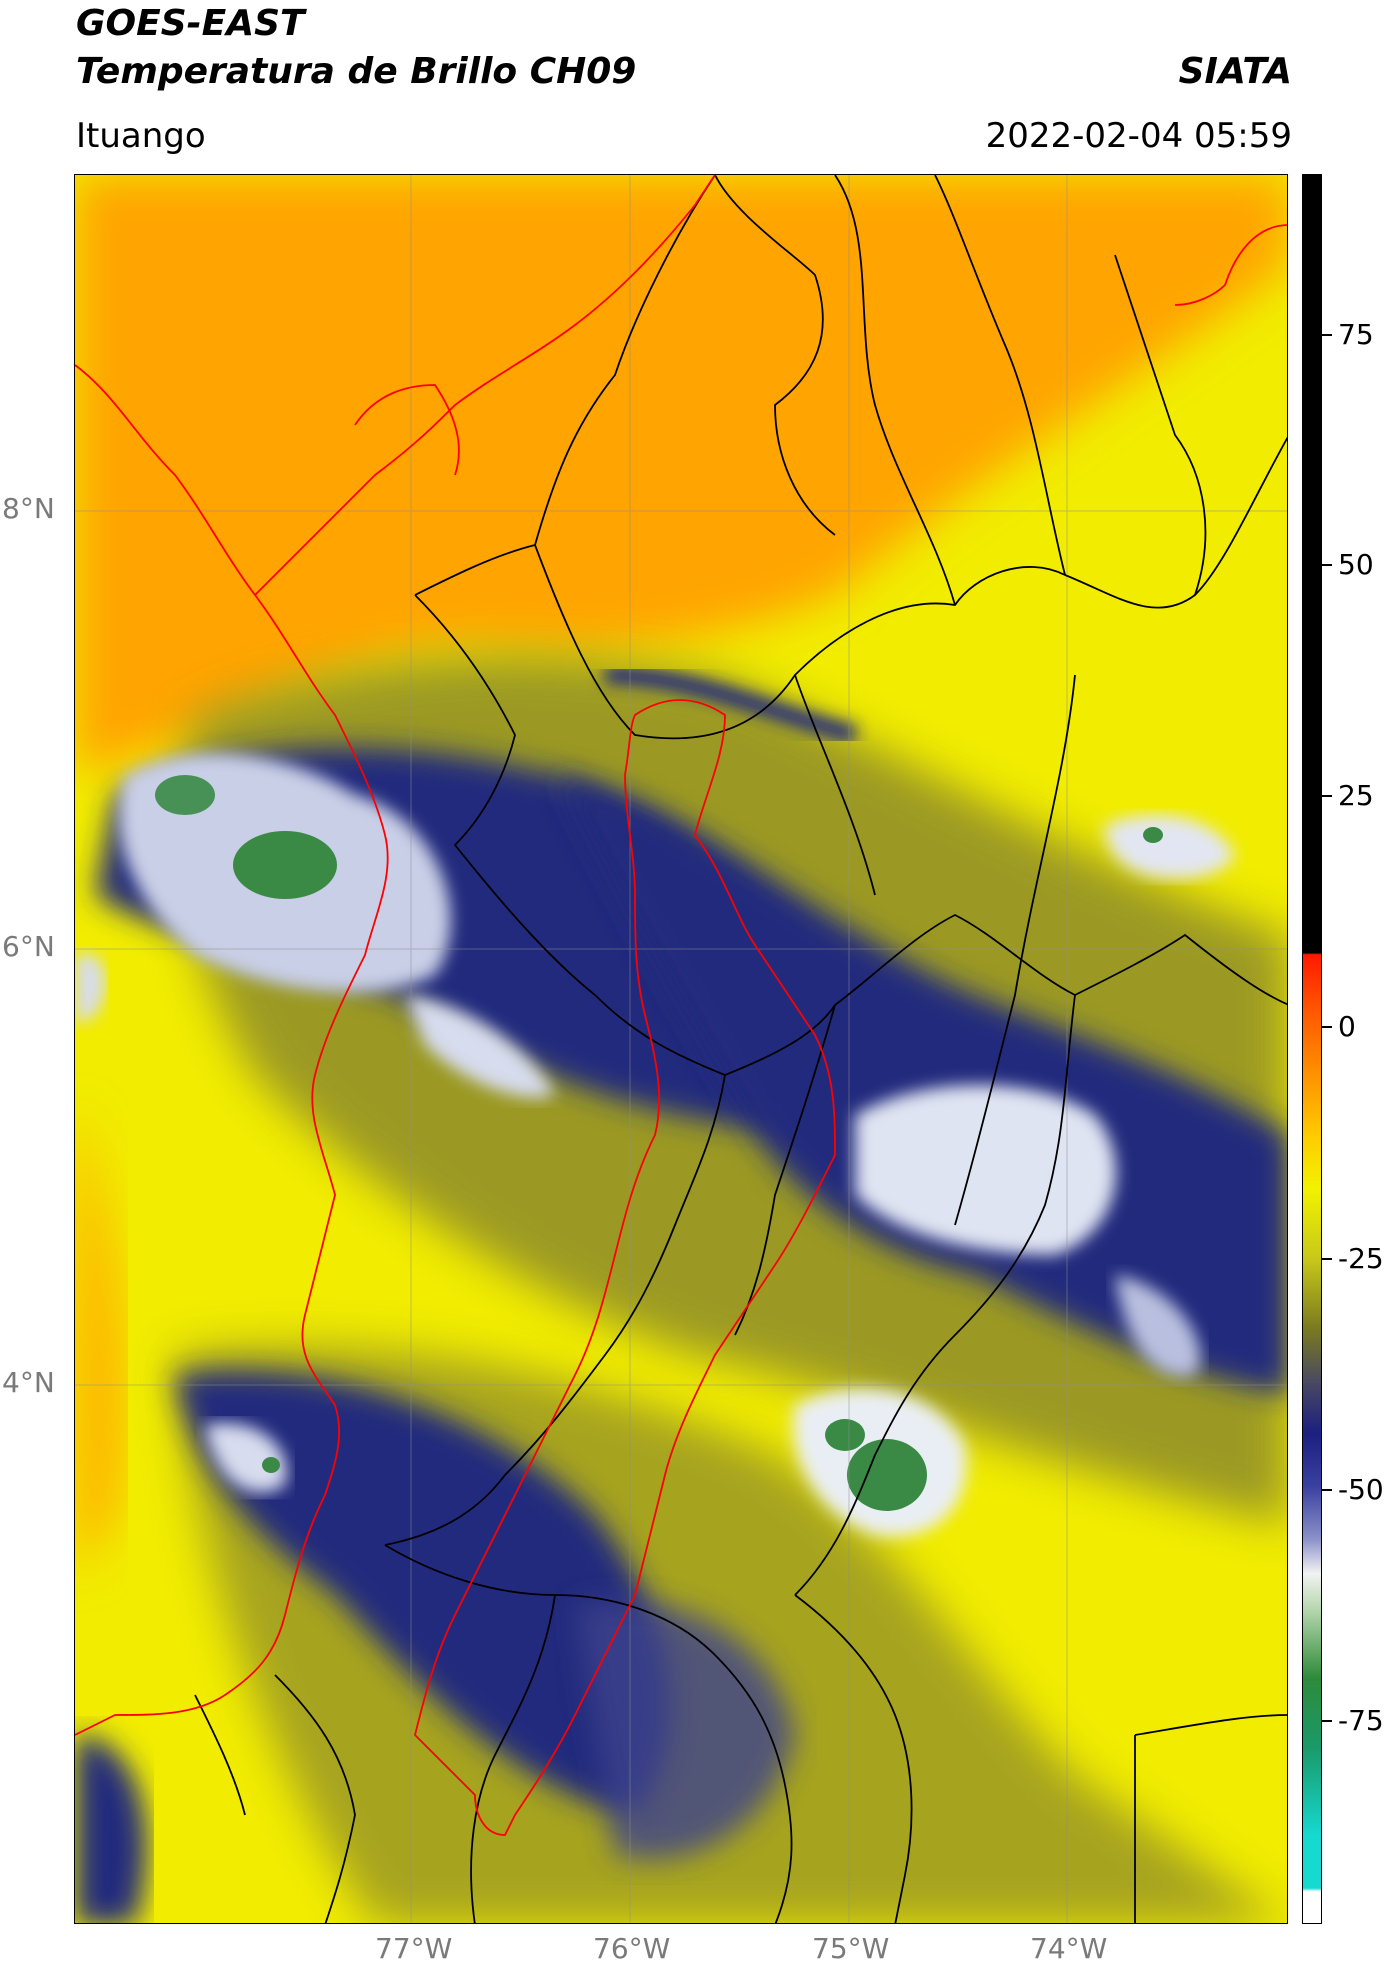 This screenshot has width=1384, height=1981. Describe the element at coordinates (185, 795) in the screenshot. I see `cold-core-northwest` at that location.